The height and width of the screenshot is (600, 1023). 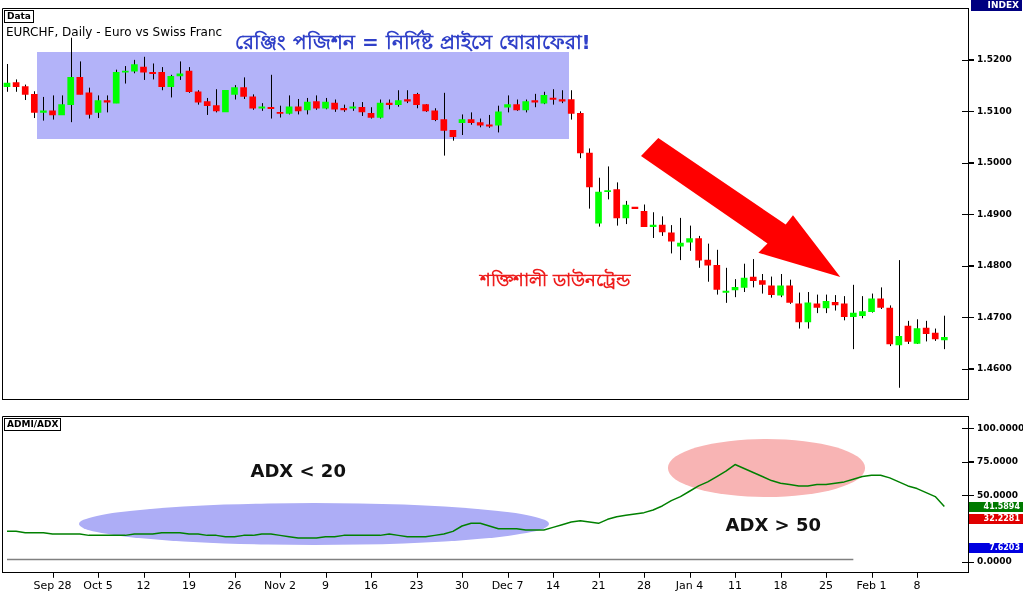 What do you see at coordinates (598, 586) in the screenshot?
I see `x-tick-label: 21` at bounding box center [598, 586].